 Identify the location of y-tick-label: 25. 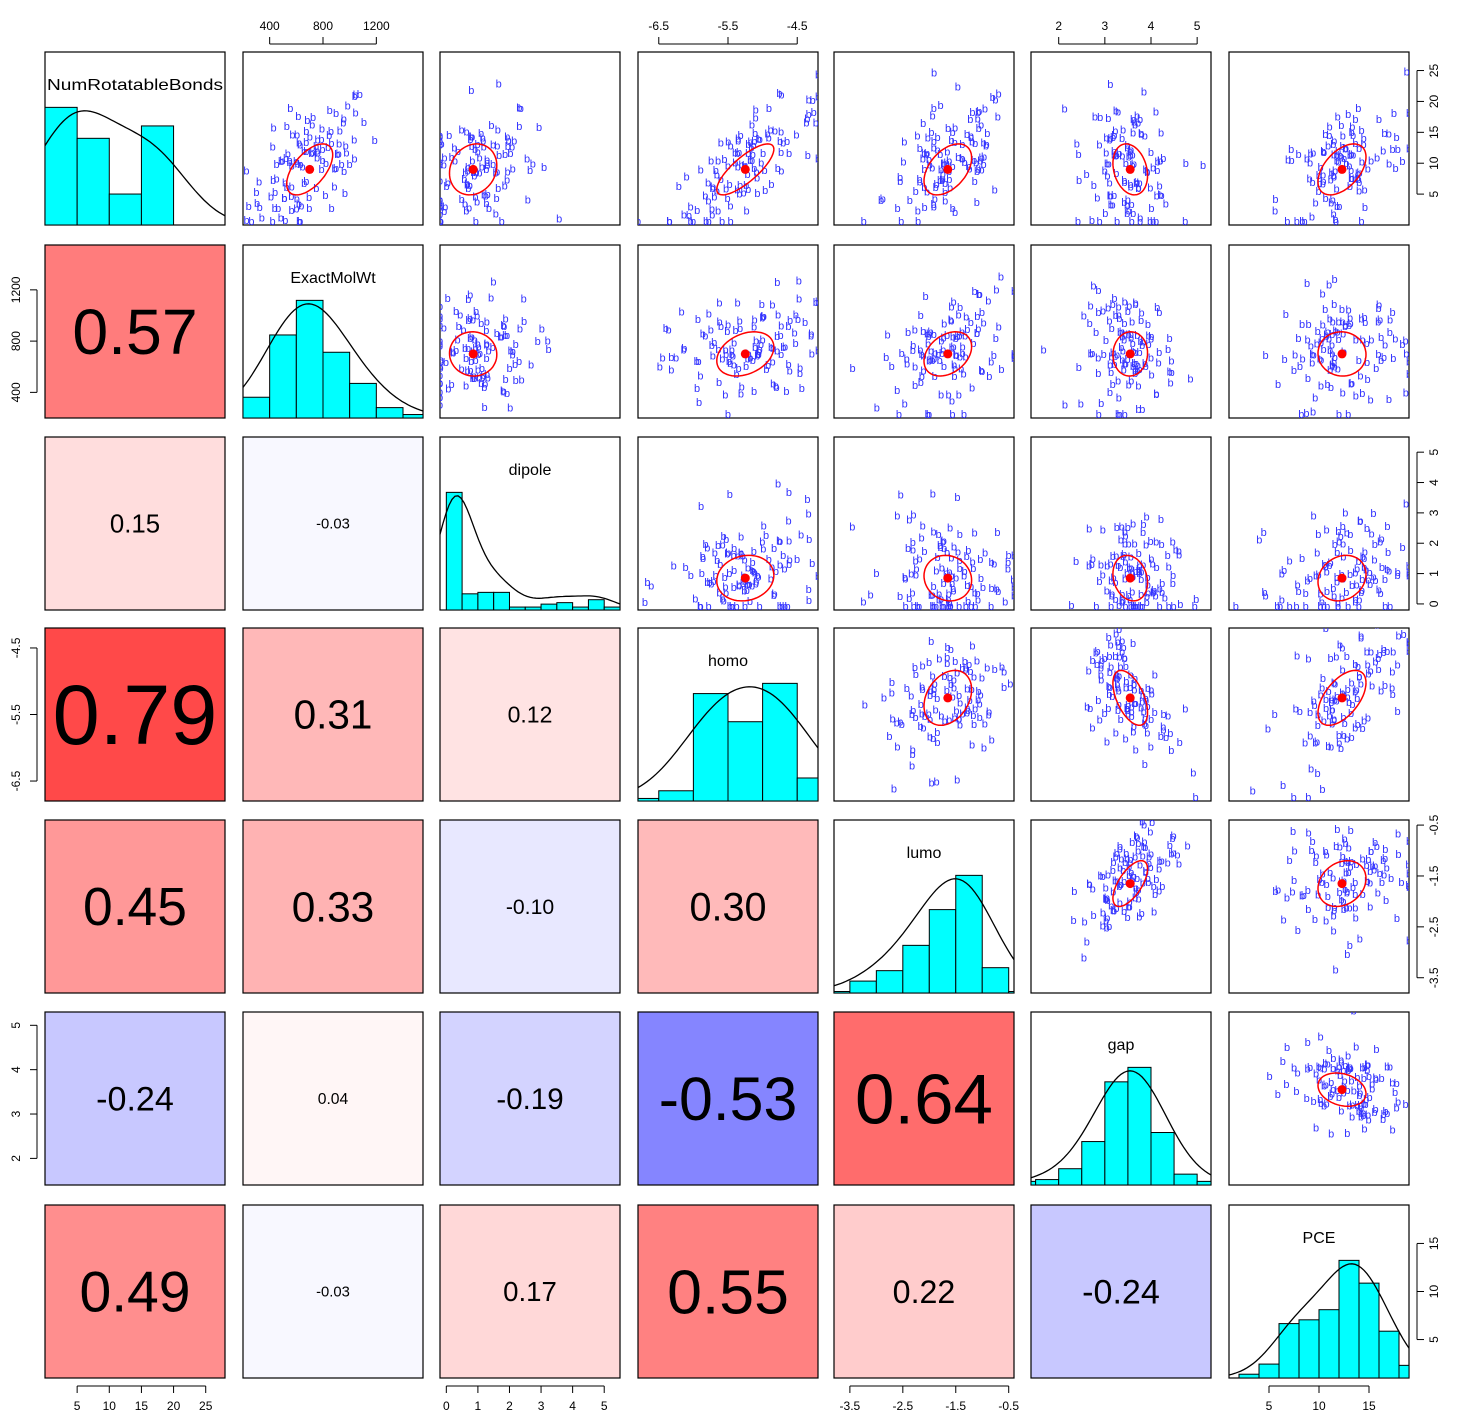
(1434, 71).